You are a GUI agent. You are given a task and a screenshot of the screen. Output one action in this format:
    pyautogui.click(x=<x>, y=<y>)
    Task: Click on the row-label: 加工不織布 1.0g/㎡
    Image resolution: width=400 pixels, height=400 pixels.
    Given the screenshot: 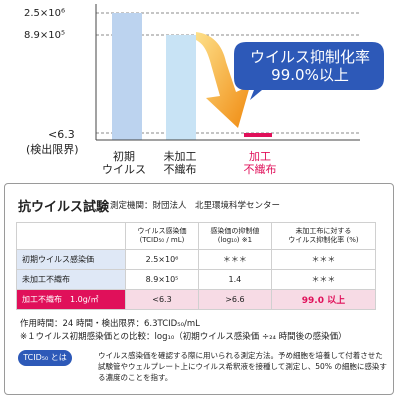 What is the action you would take?
    pyautogui.click(x=71, y=299)
    